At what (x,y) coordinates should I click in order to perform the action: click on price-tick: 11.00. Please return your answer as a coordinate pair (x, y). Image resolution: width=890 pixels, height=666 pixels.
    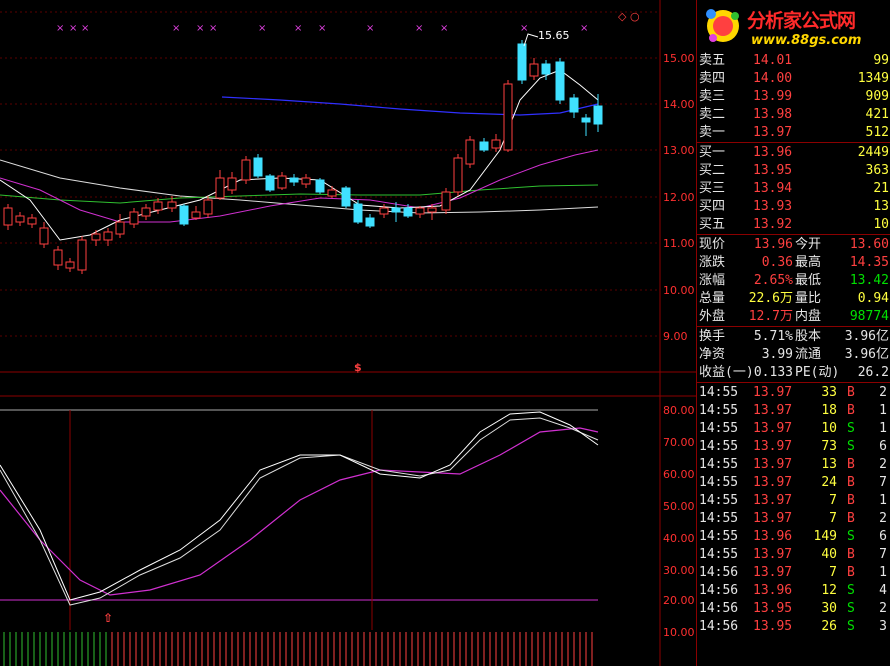
    Looking at the image, I should click on (679, 243).